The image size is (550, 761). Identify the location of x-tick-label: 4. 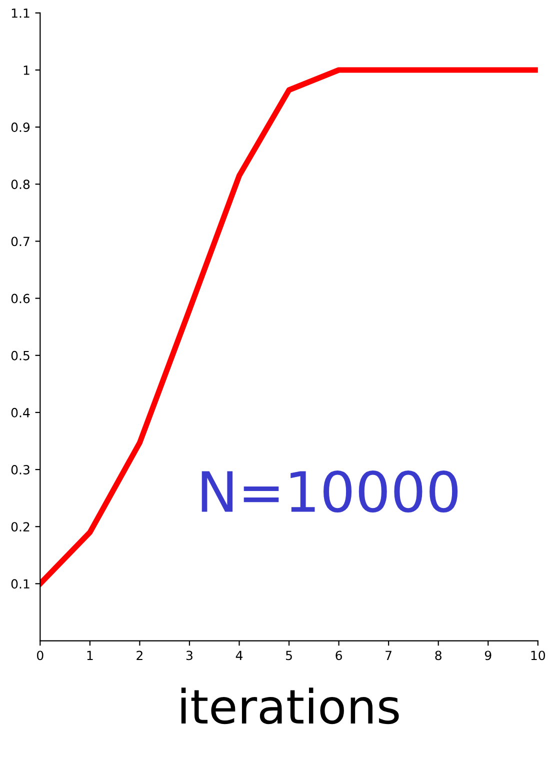
(239, 655).